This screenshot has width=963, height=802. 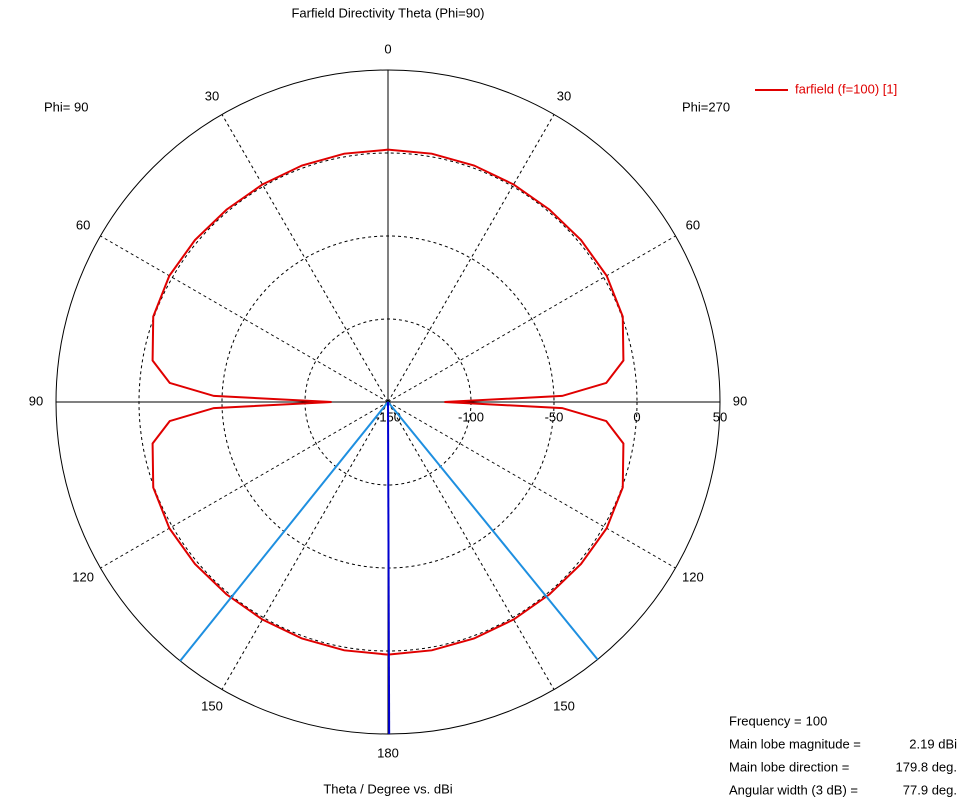 What do you see at coordinates (706, 106) in the screenshot?
I see `phi-right-label: Phi=270` at bounding box center [706, 106].